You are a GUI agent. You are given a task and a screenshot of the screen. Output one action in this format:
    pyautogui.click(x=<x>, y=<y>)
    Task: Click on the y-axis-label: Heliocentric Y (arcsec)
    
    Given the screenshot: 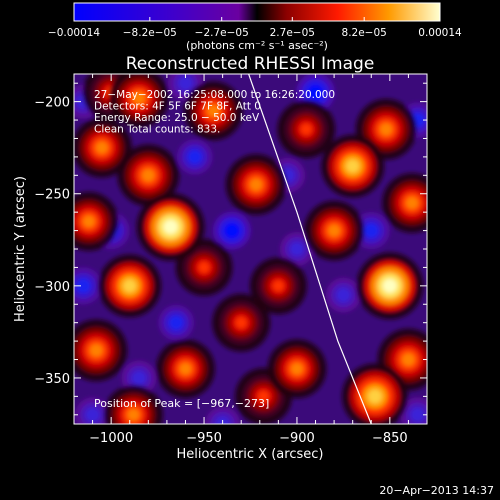 What is the action you would take?
    pyautogui.click(x=20, y=249)
    